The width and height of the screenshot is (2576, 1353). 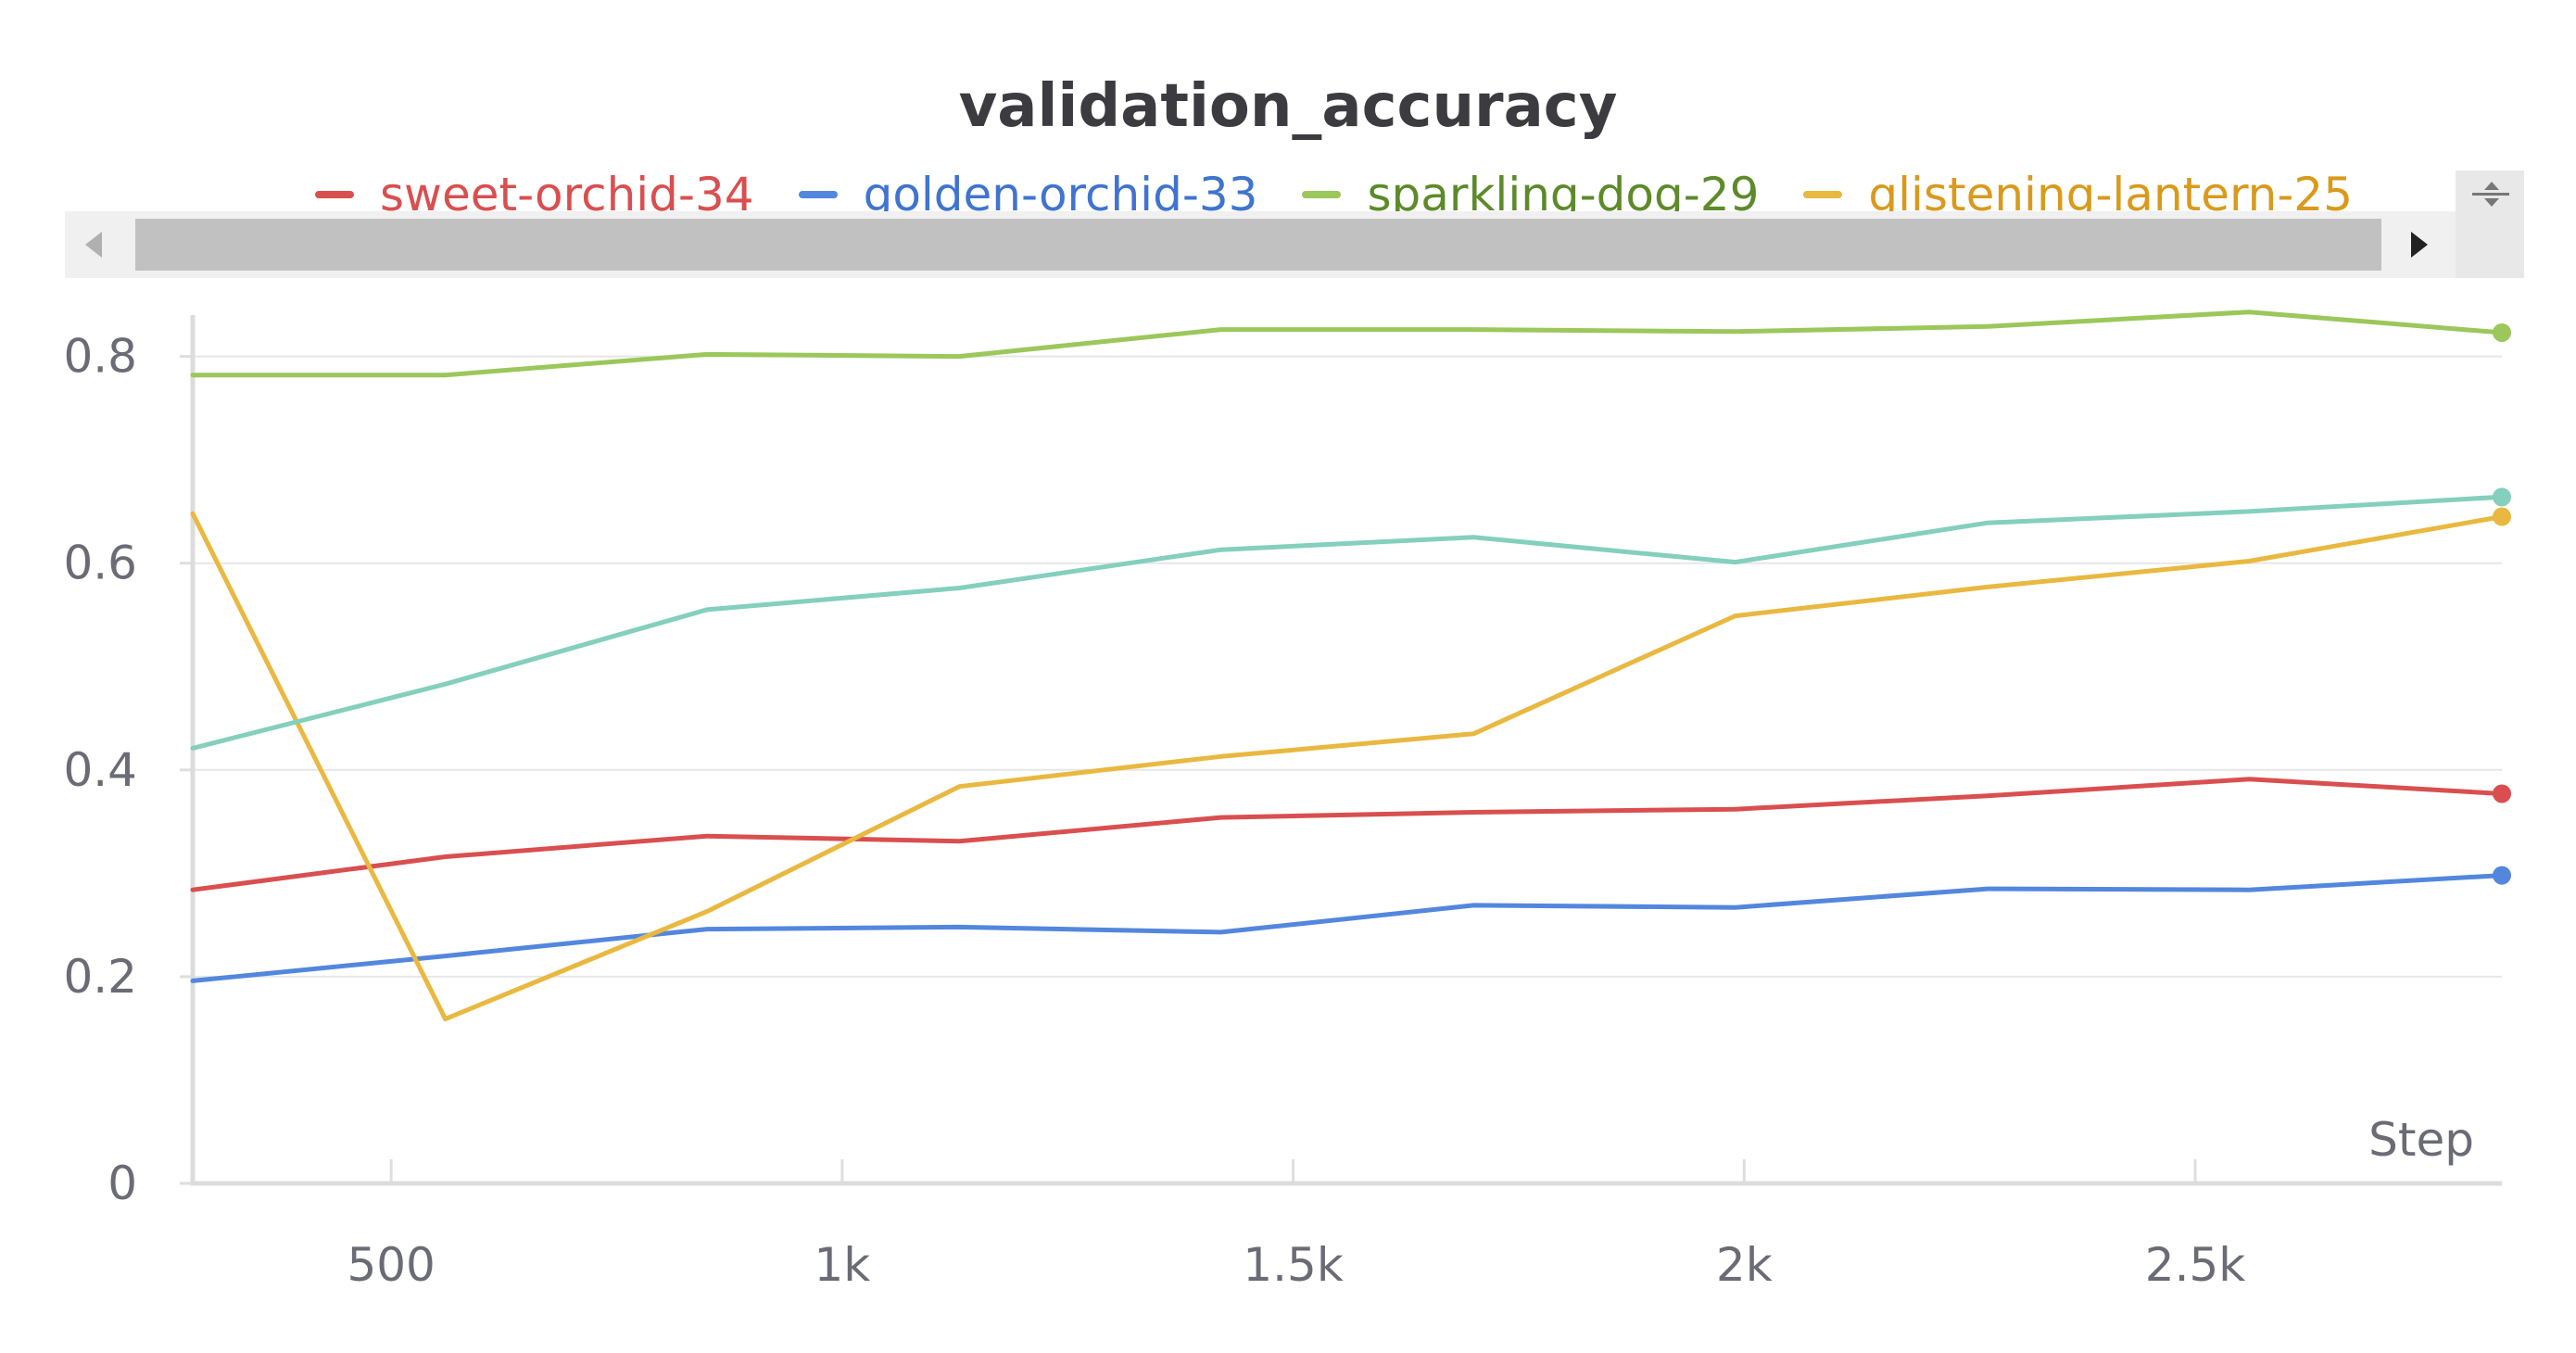 What do you see at coordinates (122, 1183) in the screenshot?
I see `y-tick-label: 0` at bounding box center [122, 1183].